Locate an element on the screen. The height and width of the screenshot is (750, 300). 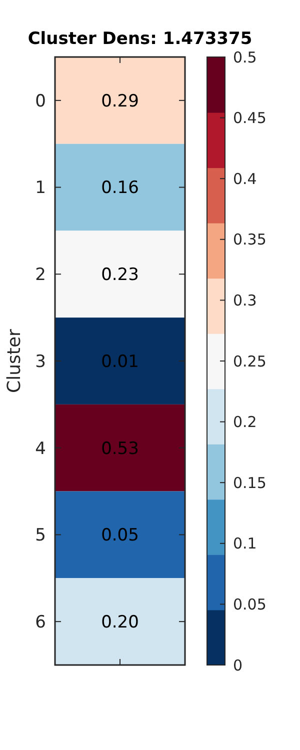
color-bar-label: 0.2 is located at coordinates (245, 422).